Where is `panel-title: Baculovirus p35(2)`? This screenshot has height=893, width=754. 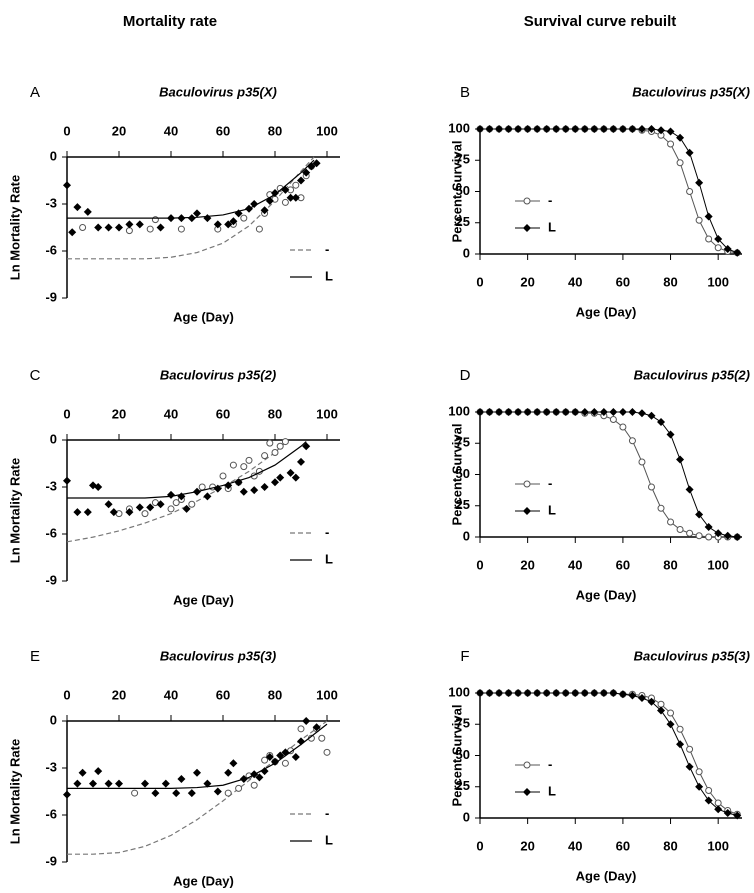 panel-title: Baculovirus p35(2) is located at coordinates (692, 374).